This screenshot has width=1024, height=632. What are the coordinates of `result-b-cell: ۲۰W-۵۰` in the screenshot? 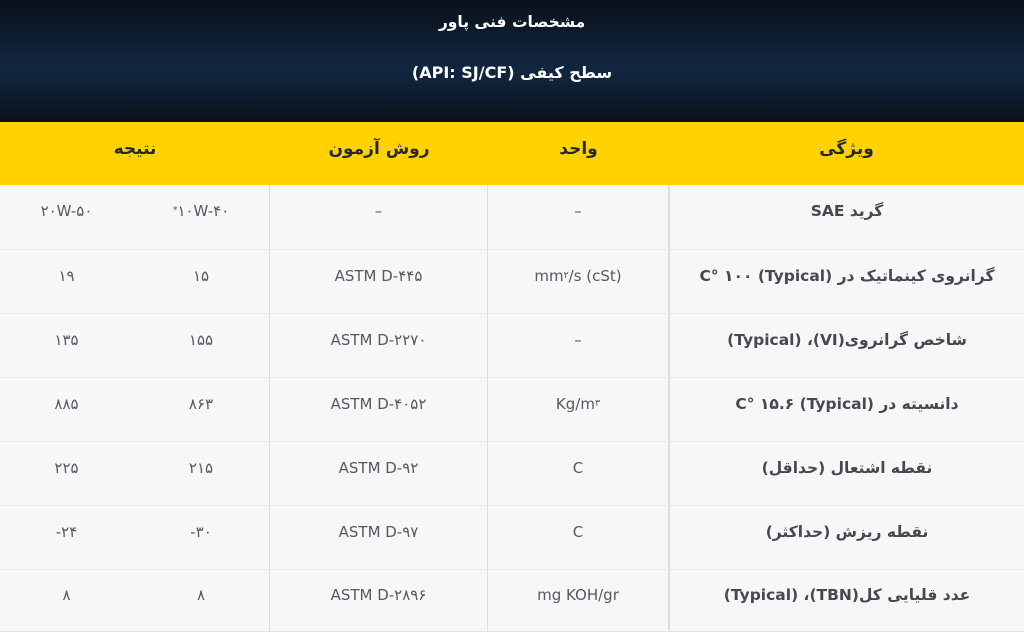 It's located at (66, 211).